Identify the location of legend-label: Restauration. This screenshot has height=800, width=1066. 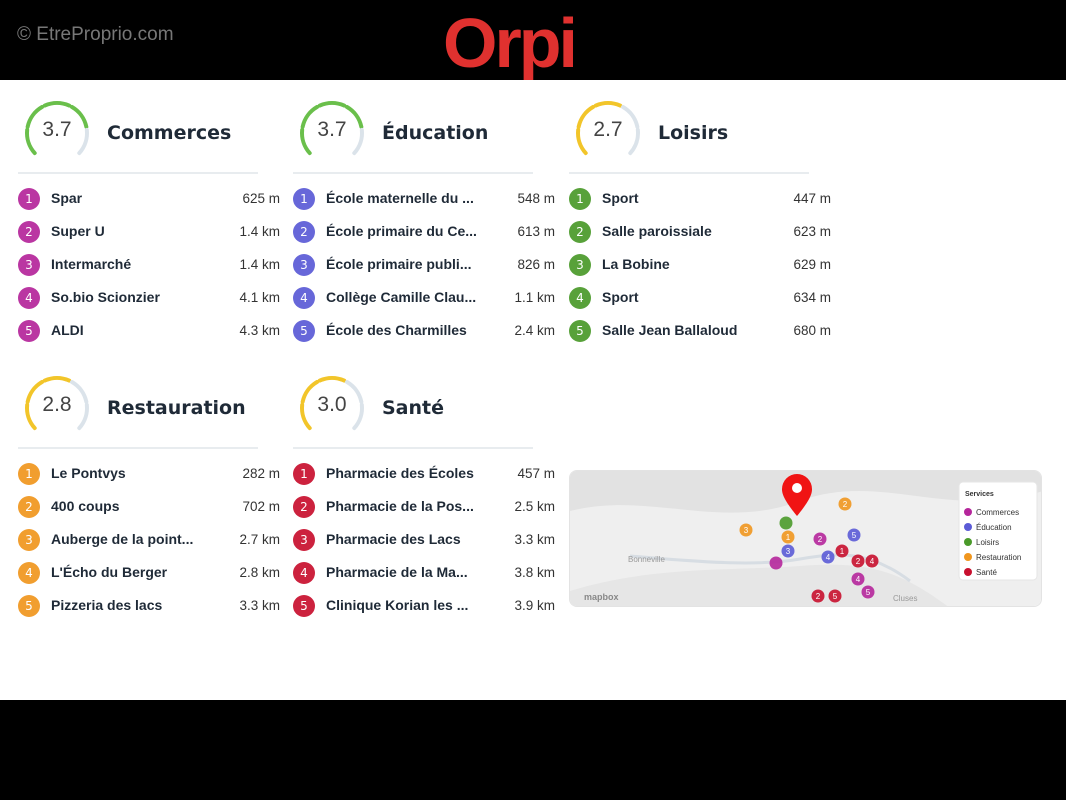
(998, 557).